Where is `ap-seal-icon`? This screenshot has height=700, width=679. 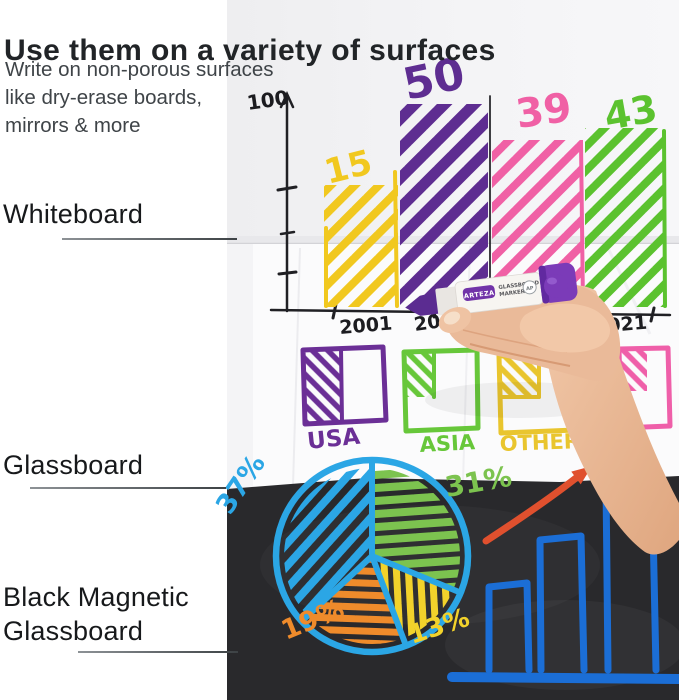 ap-seal-icon is located at coordinates (529, 287).